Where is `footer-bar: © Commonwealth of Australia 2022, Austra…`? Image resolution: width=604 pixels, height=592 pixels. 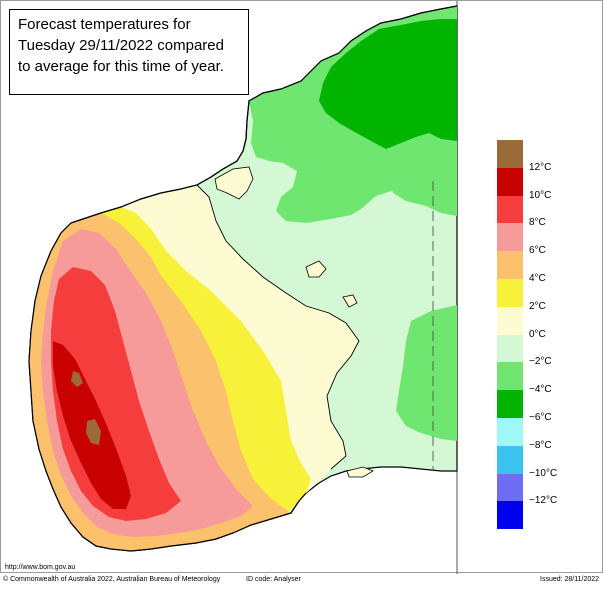
footer-bar: © Commonwealth of Australia 2022, Austra… is located at coordinates (302, 582).